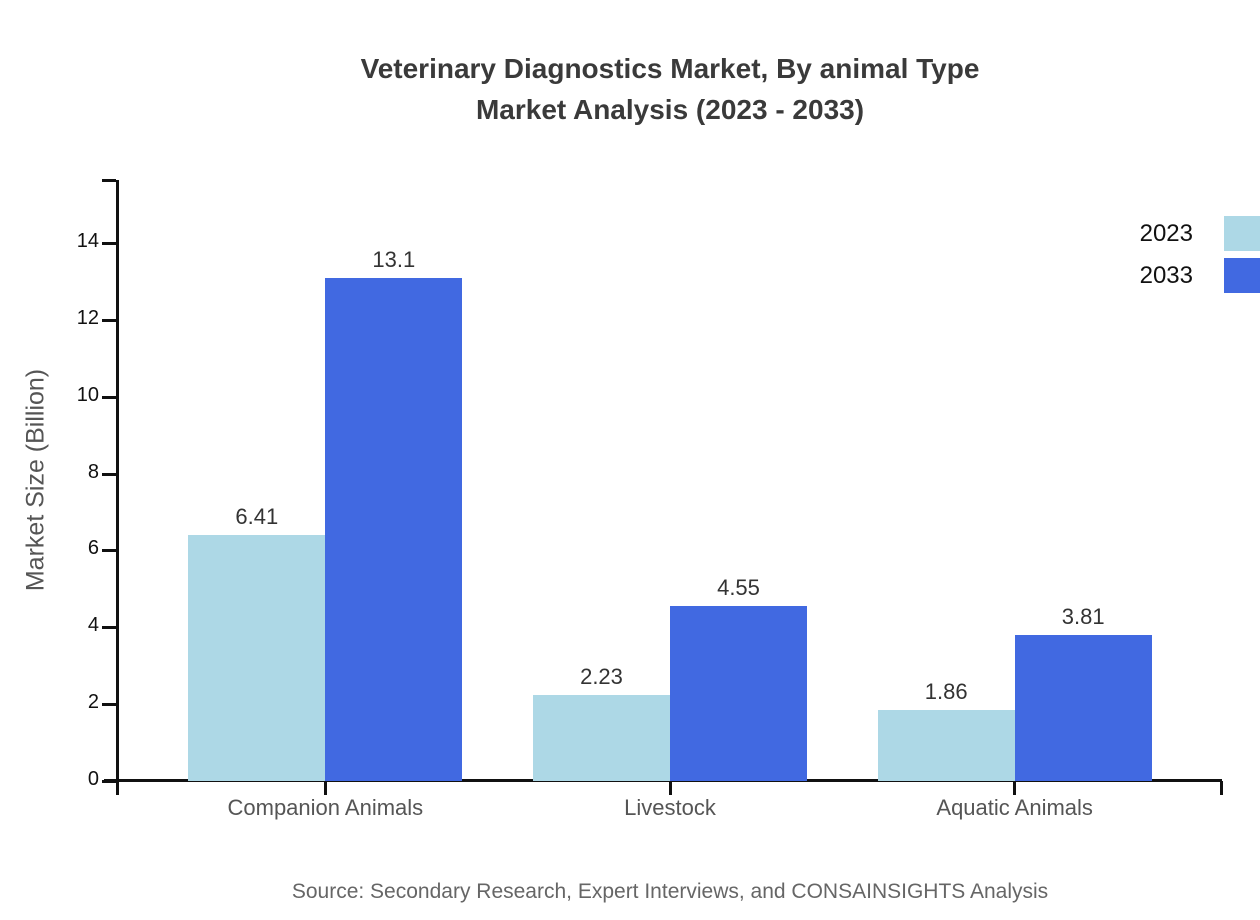 The width and height of the screenshot is (1260, 920). What do you see at coordinates (93, 548) in the screenshot?
I see `y-tick-label: 6` at bounding box center [93, 548].